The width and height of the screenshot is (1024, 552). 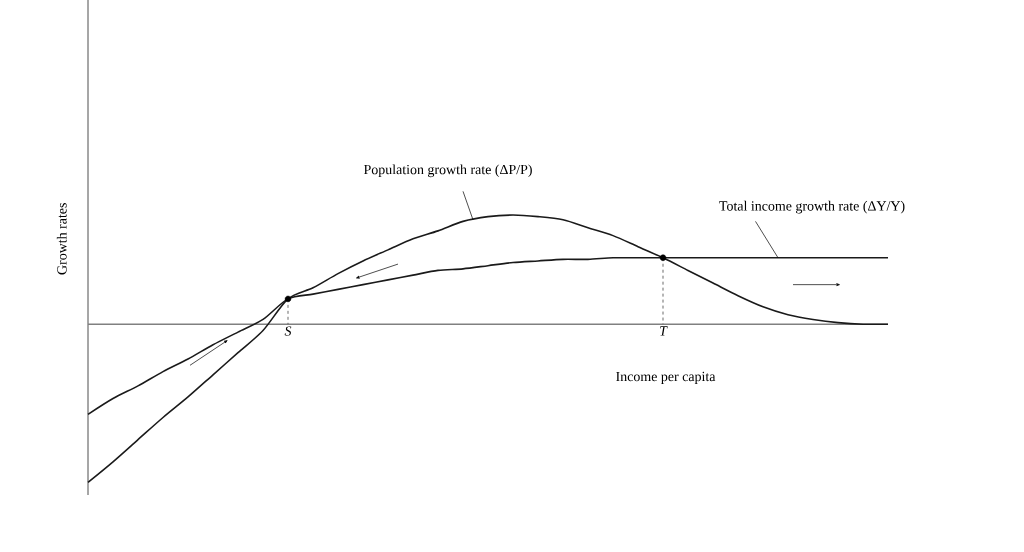 What do you see at coordinates (288, 331) in the screenshot?
I see `x-tick-label: S` at bounding box center [288, 331].